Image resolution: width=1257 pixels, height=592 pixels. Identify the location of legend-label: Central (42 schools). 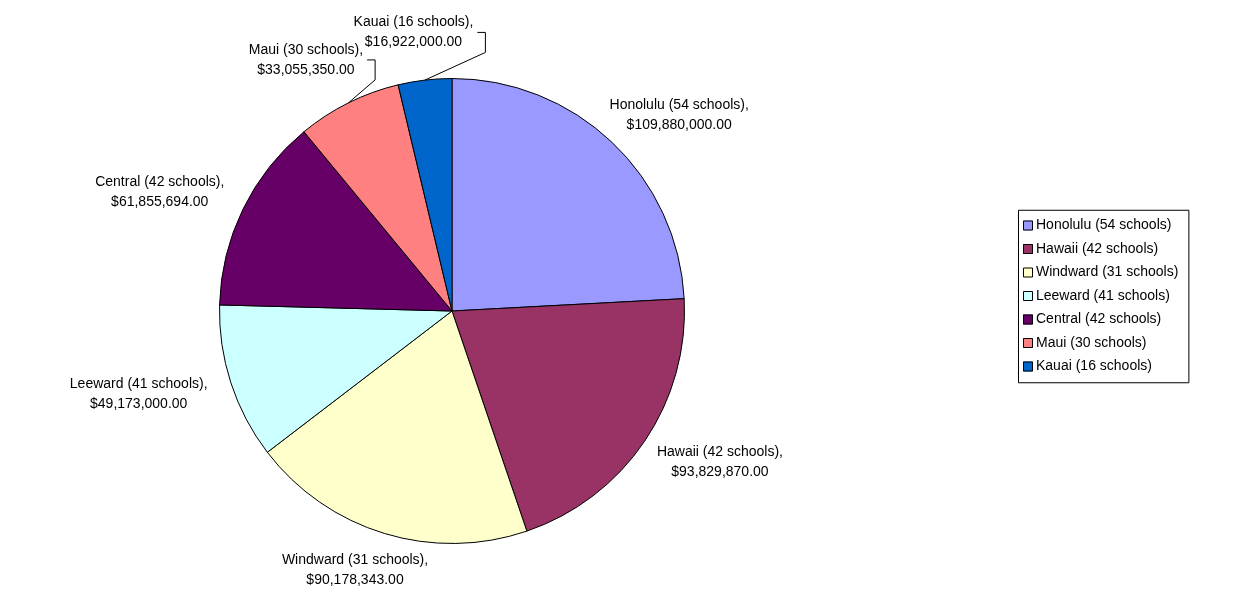
(1099, 318).